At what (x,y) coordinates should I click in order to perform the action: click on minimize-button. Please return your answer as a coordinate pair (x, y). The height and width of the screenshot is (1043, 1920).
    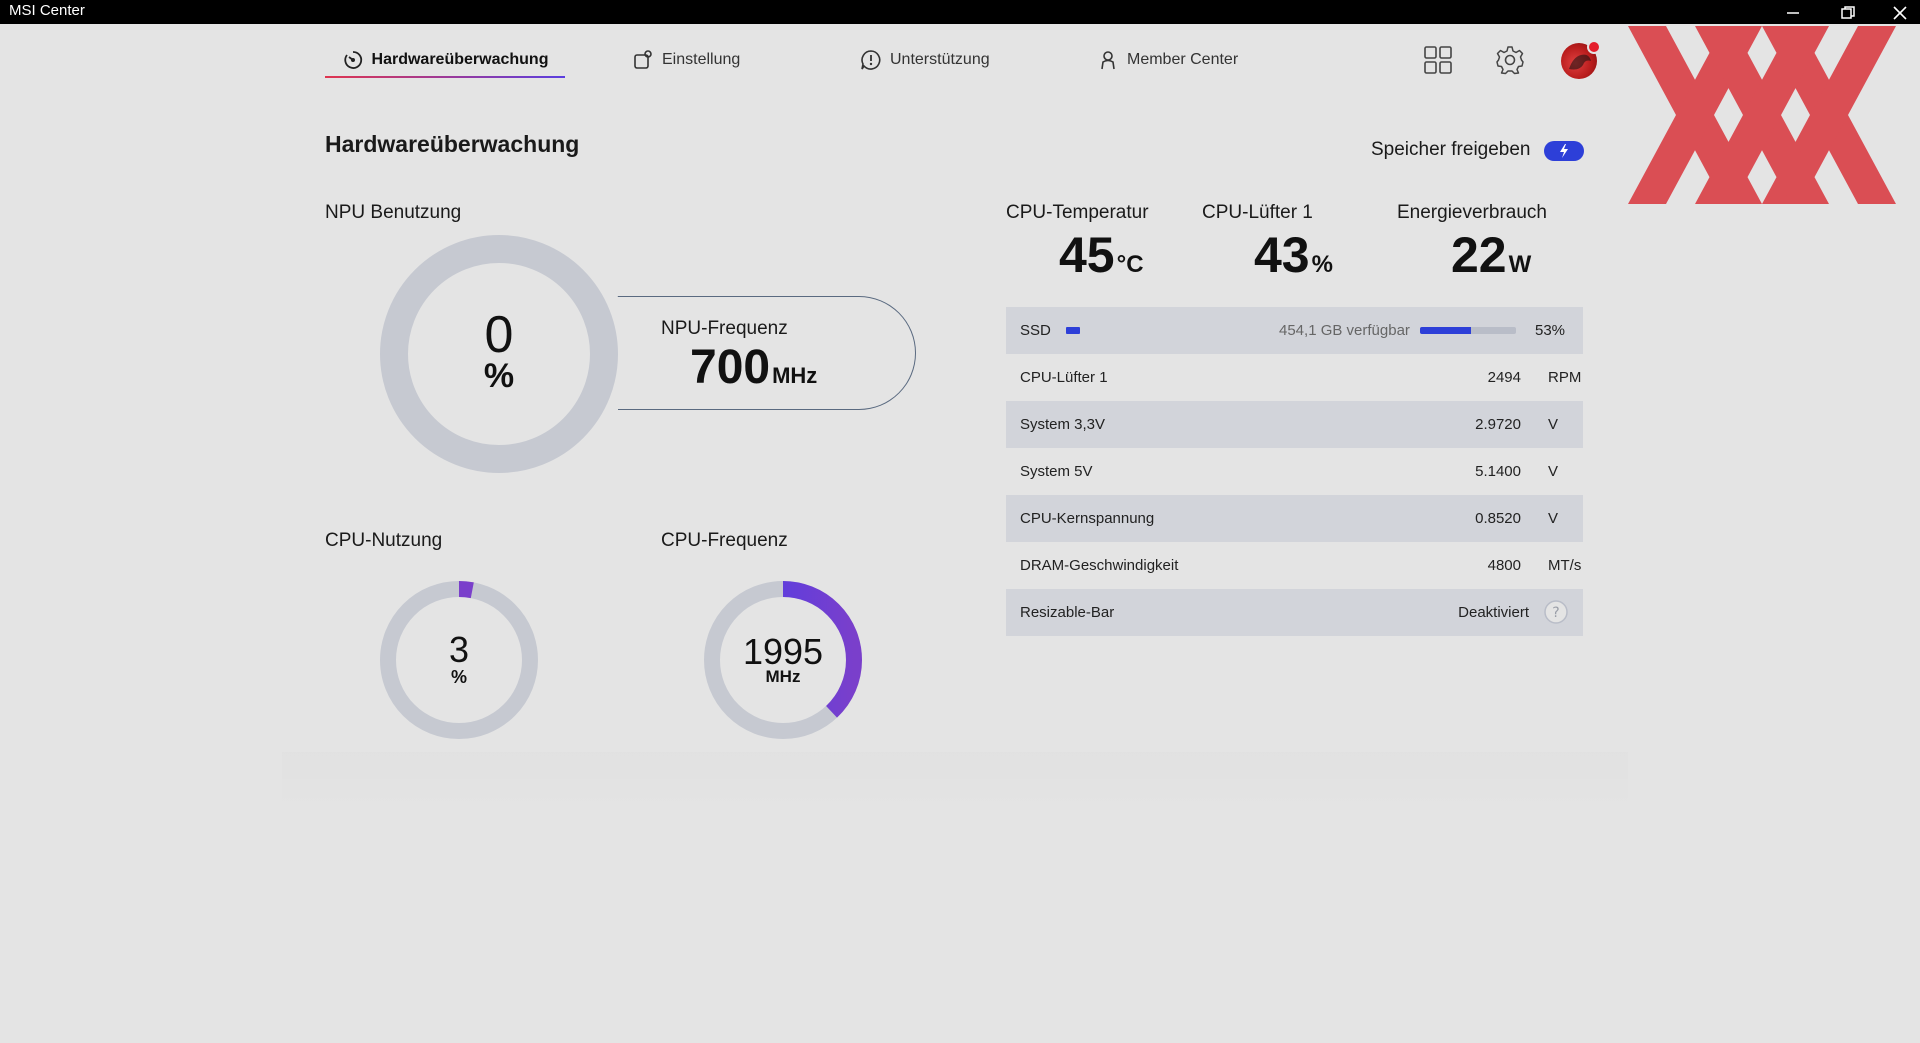
    Looking at the image, I should click on (1793, 12).